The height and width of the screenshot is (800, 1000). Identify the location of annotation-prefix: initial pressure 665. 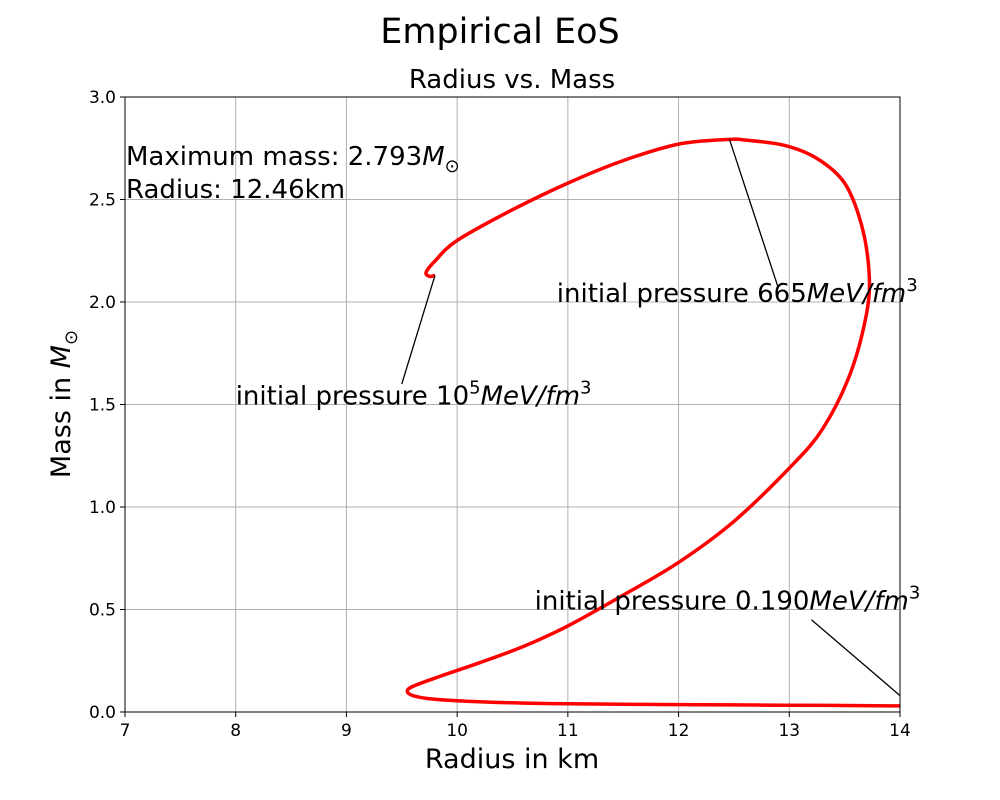
(682, 294).